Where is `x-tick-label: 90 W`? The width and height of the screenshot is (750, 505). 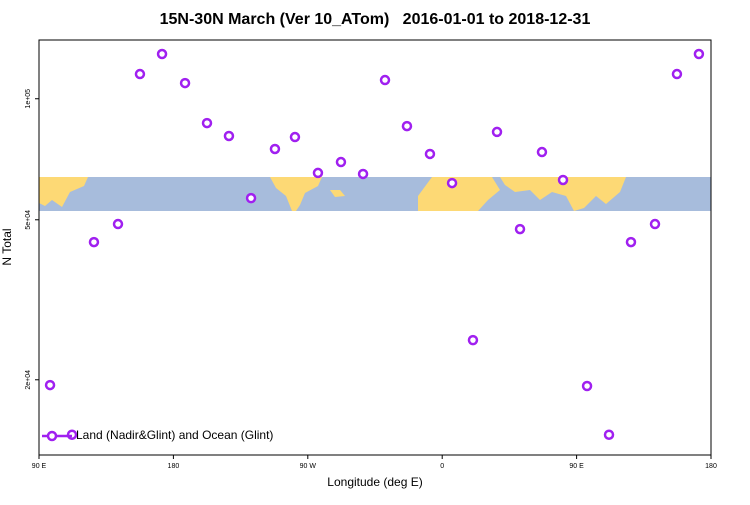
x-tick-label: 90 W is located at coordinates (308, 466).